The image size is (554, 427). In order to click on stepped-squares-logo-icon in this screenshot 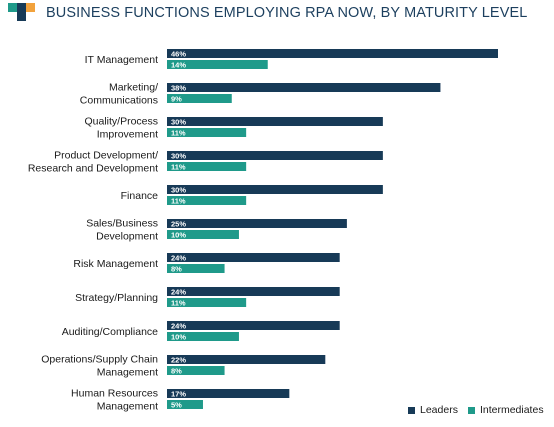, I will do `click(23, 13)`.